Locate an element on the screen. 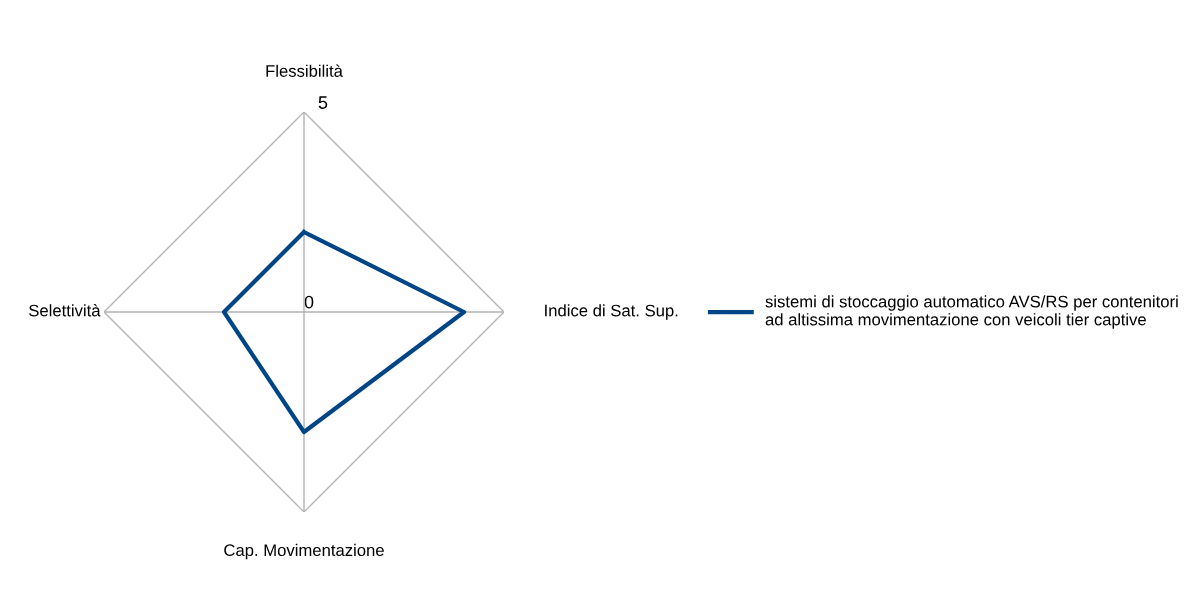 This screenshot has width=1197, height=607. spoke-label: Cap. Movimentazione is located at coordinates (304, 551).